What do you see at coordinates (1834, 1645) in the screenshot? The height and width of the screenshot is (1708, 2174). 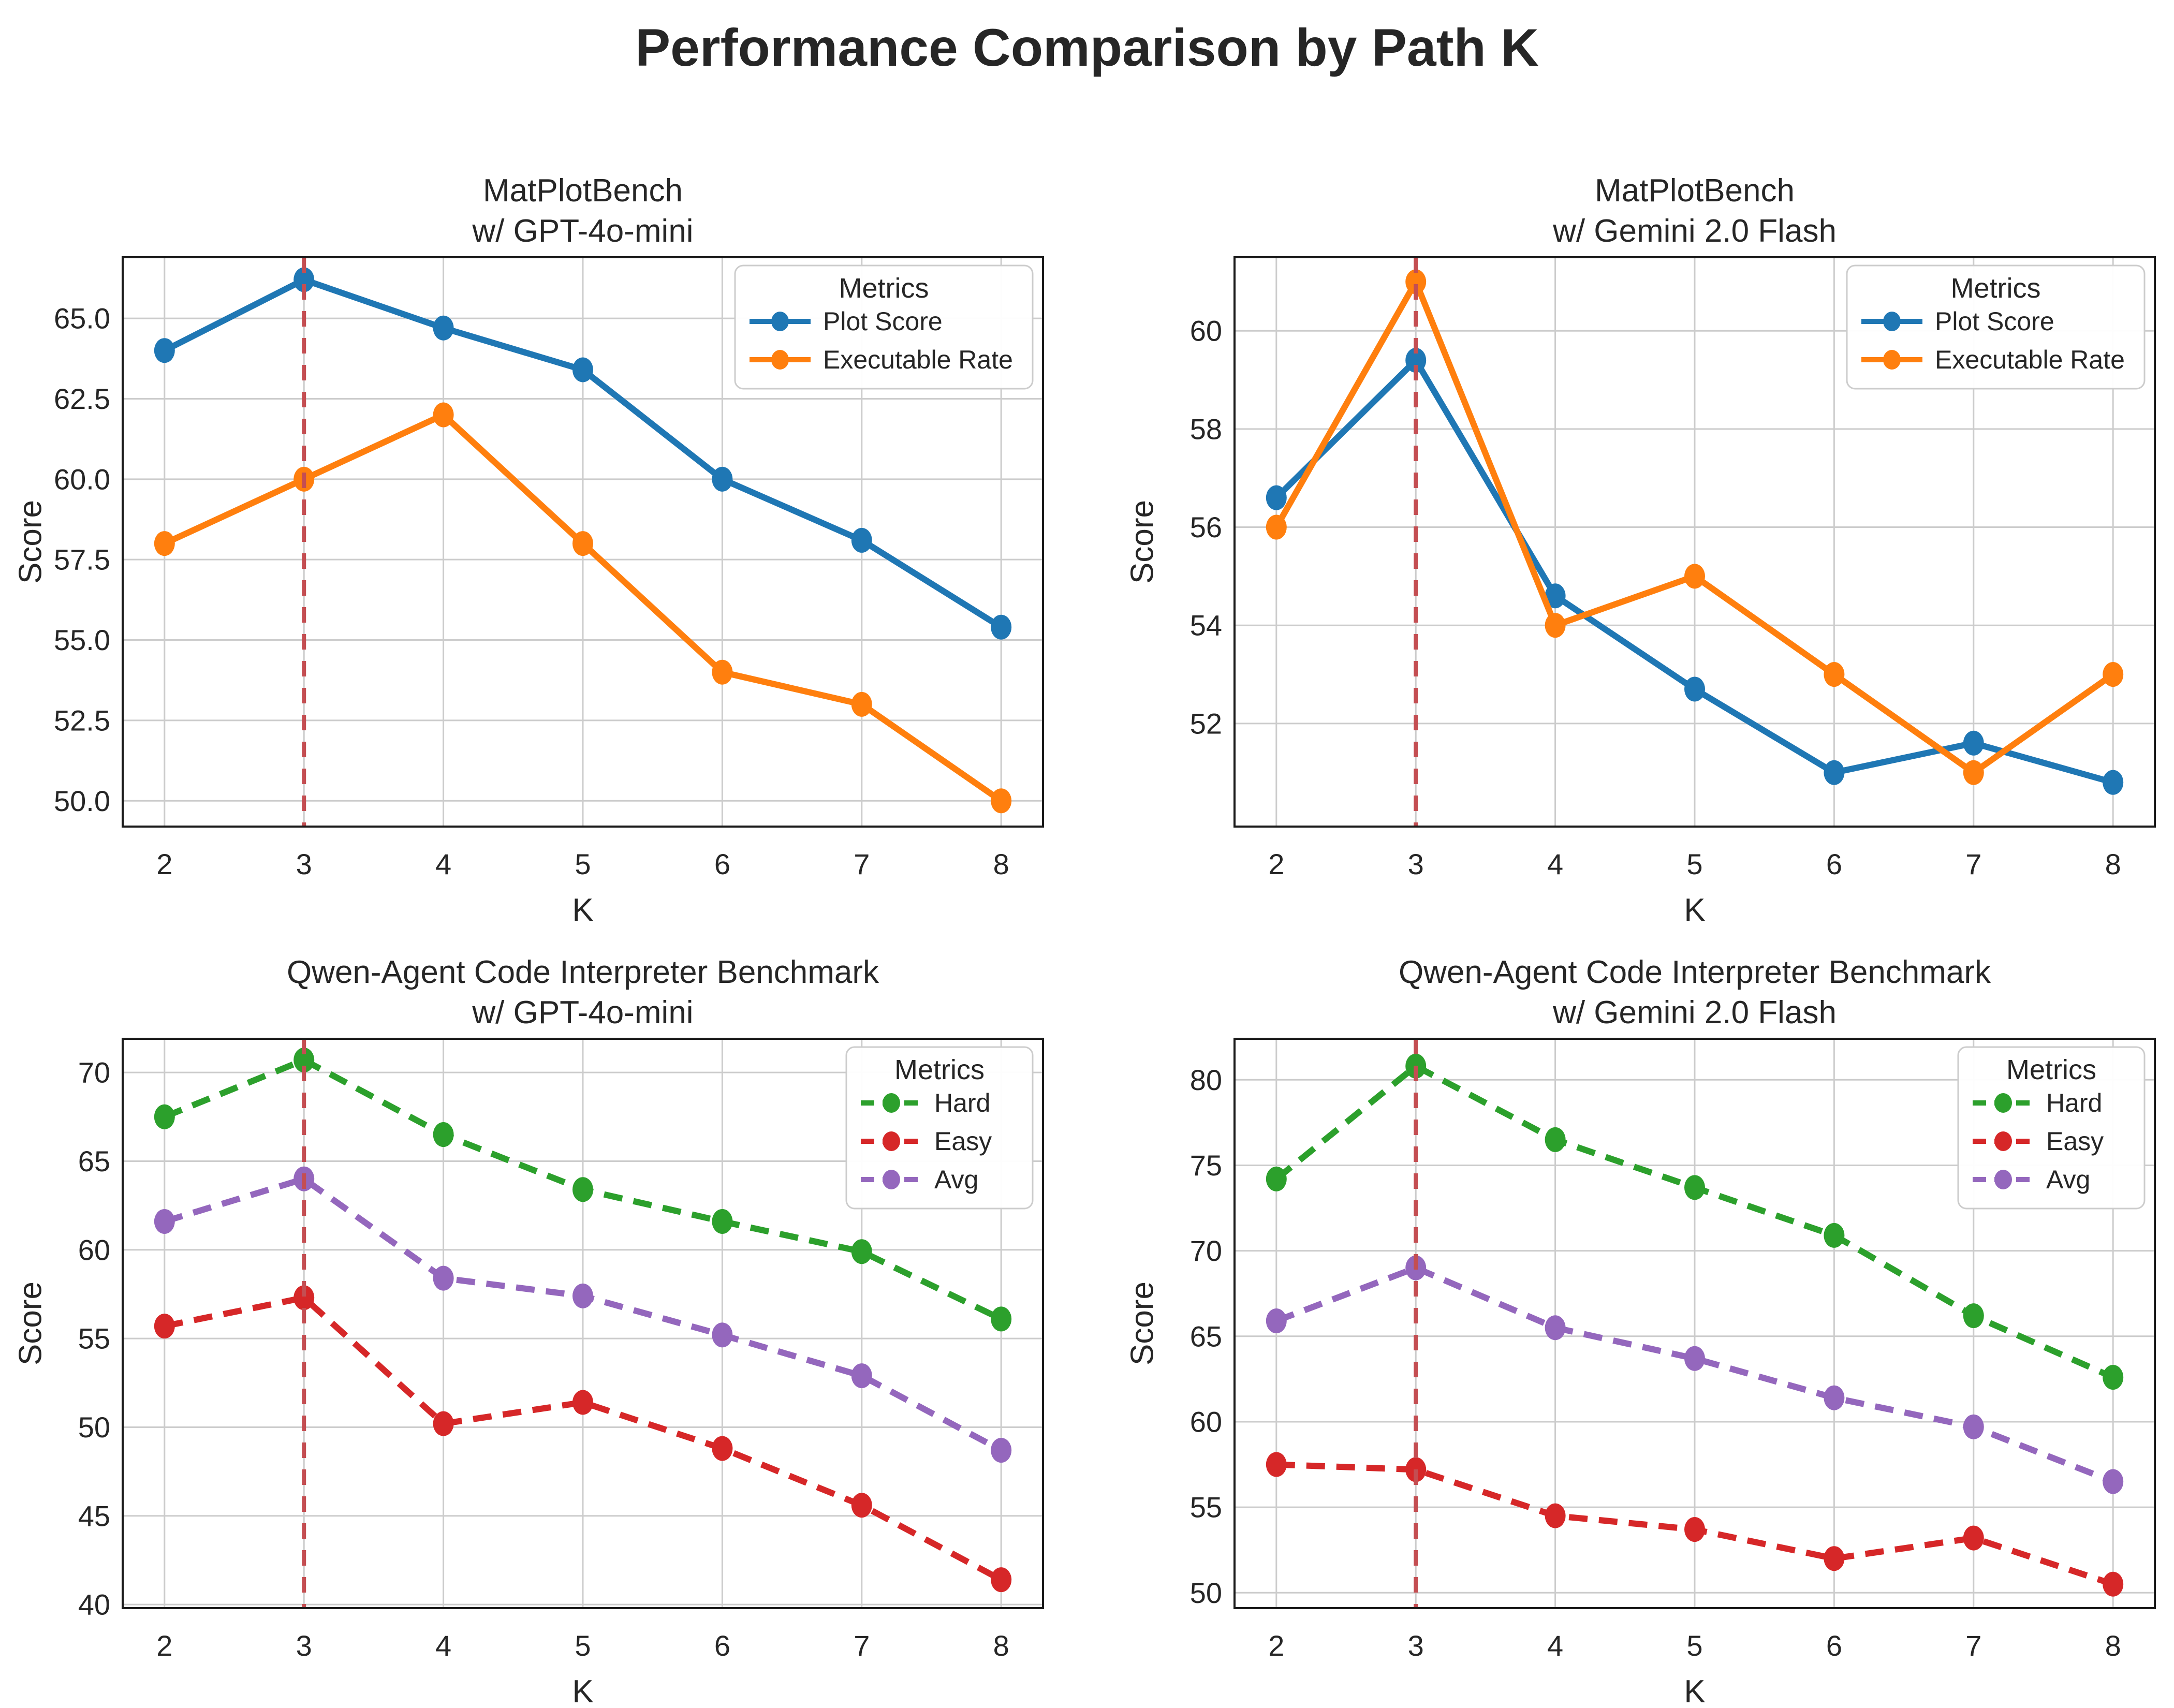 I see `x-tick-label: 6` at bounding box center [1834, 1645].